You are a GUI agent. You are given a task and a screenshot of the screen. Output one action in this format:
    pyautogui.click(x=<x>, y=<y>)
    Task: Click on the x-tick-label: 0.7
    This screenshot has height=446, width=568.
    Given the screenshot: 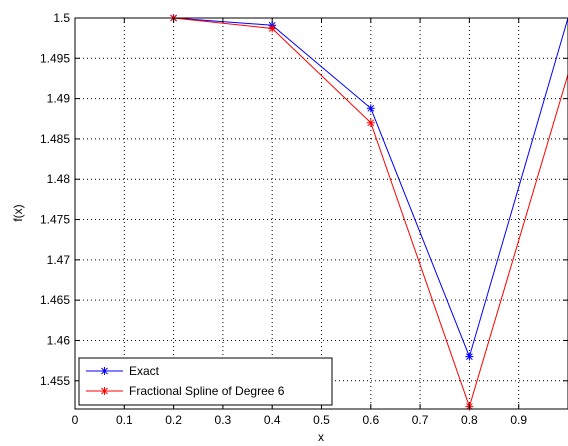 What is the action you would take?
    pyautogui.click(x=420, y=420)
    